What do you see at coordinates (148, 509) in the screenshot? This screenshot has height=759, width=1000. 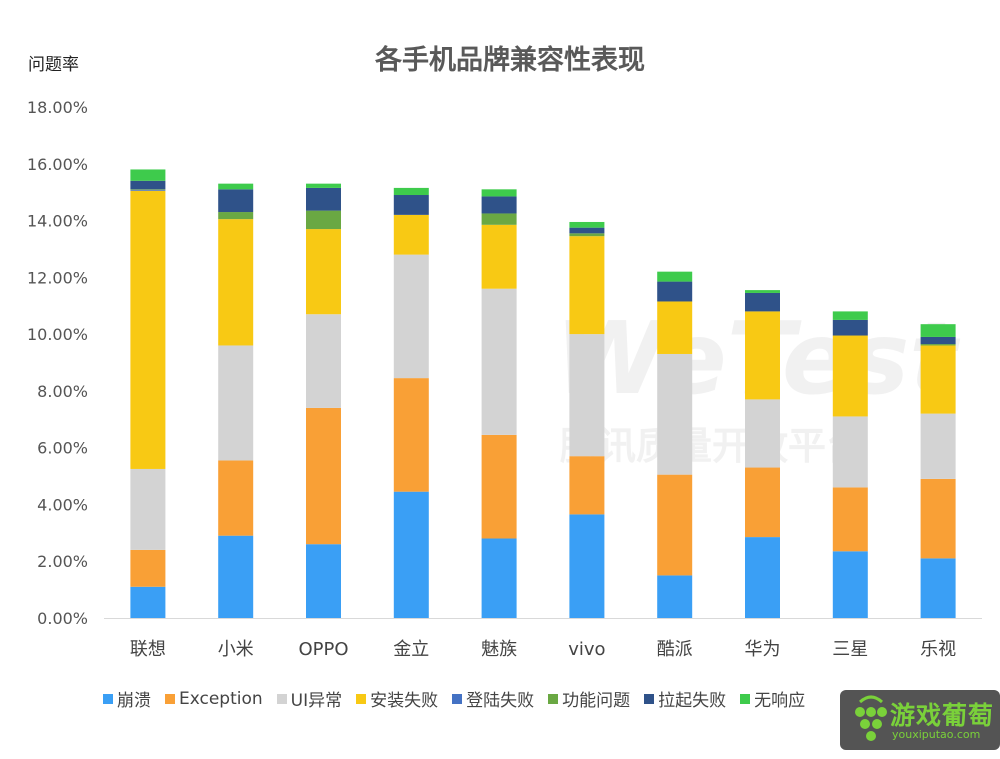 I see `bar-segment-UI异常-联想` at bounding box center [148, 509].